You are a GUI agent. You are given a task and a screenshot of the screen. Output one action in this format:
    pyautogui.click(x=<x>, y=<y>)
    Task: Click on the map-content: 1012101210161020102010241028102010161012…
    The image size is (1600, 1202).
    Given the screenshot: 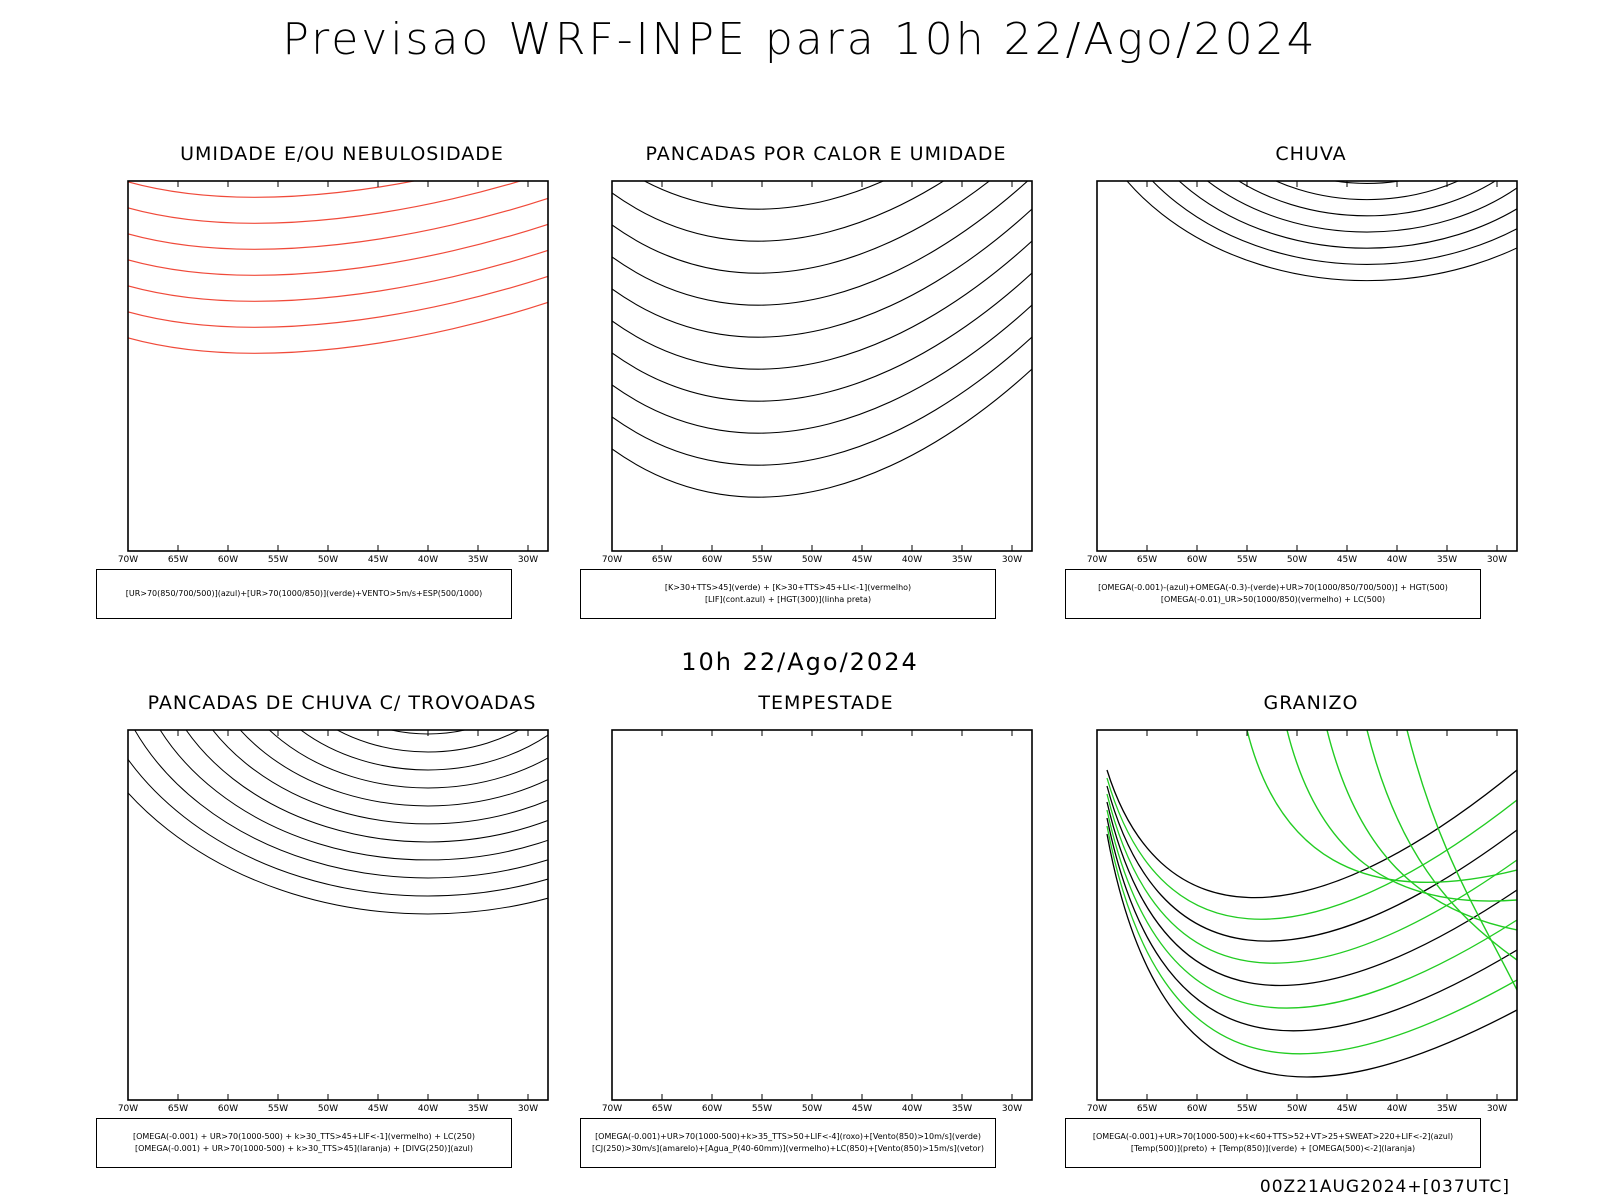 What is the action you would take?
    pyautogui.click(x=338, y=366)
    